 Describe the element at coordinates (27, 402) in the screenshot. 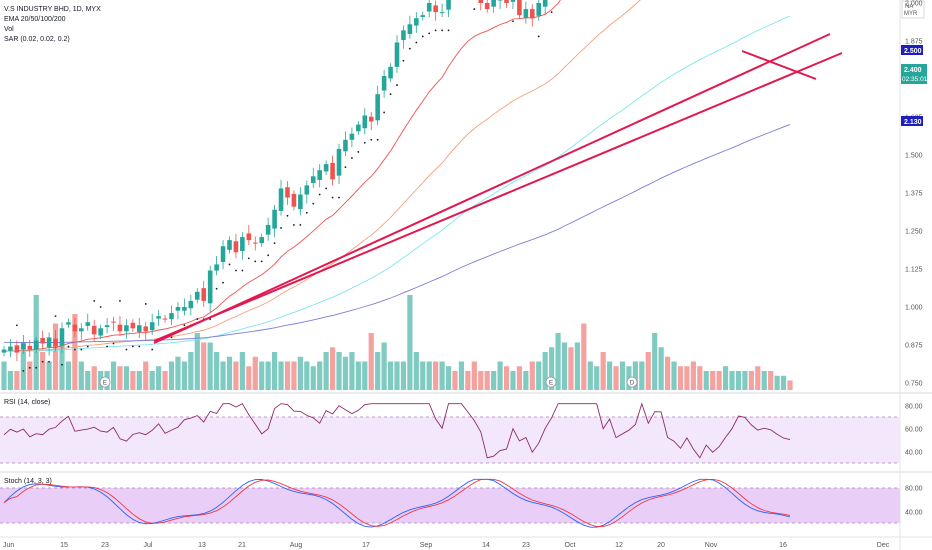

I see `rsi-legend: RSI (14, close)` at that location.